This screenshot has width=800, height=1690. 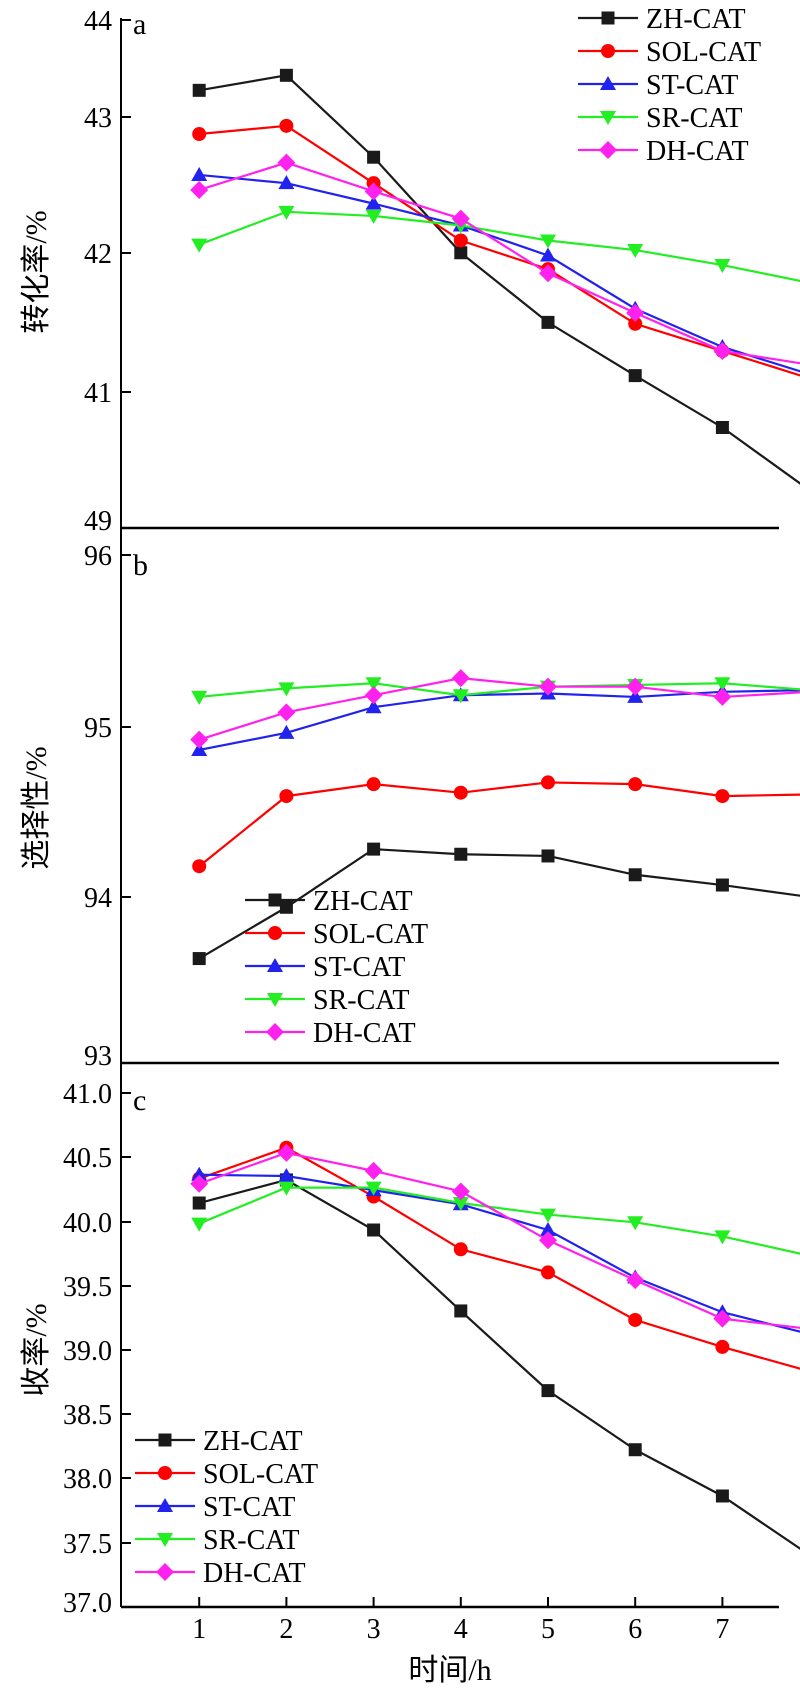 I want to click on panel-b-y-tick-label: 94, so click(x=98, y=898).